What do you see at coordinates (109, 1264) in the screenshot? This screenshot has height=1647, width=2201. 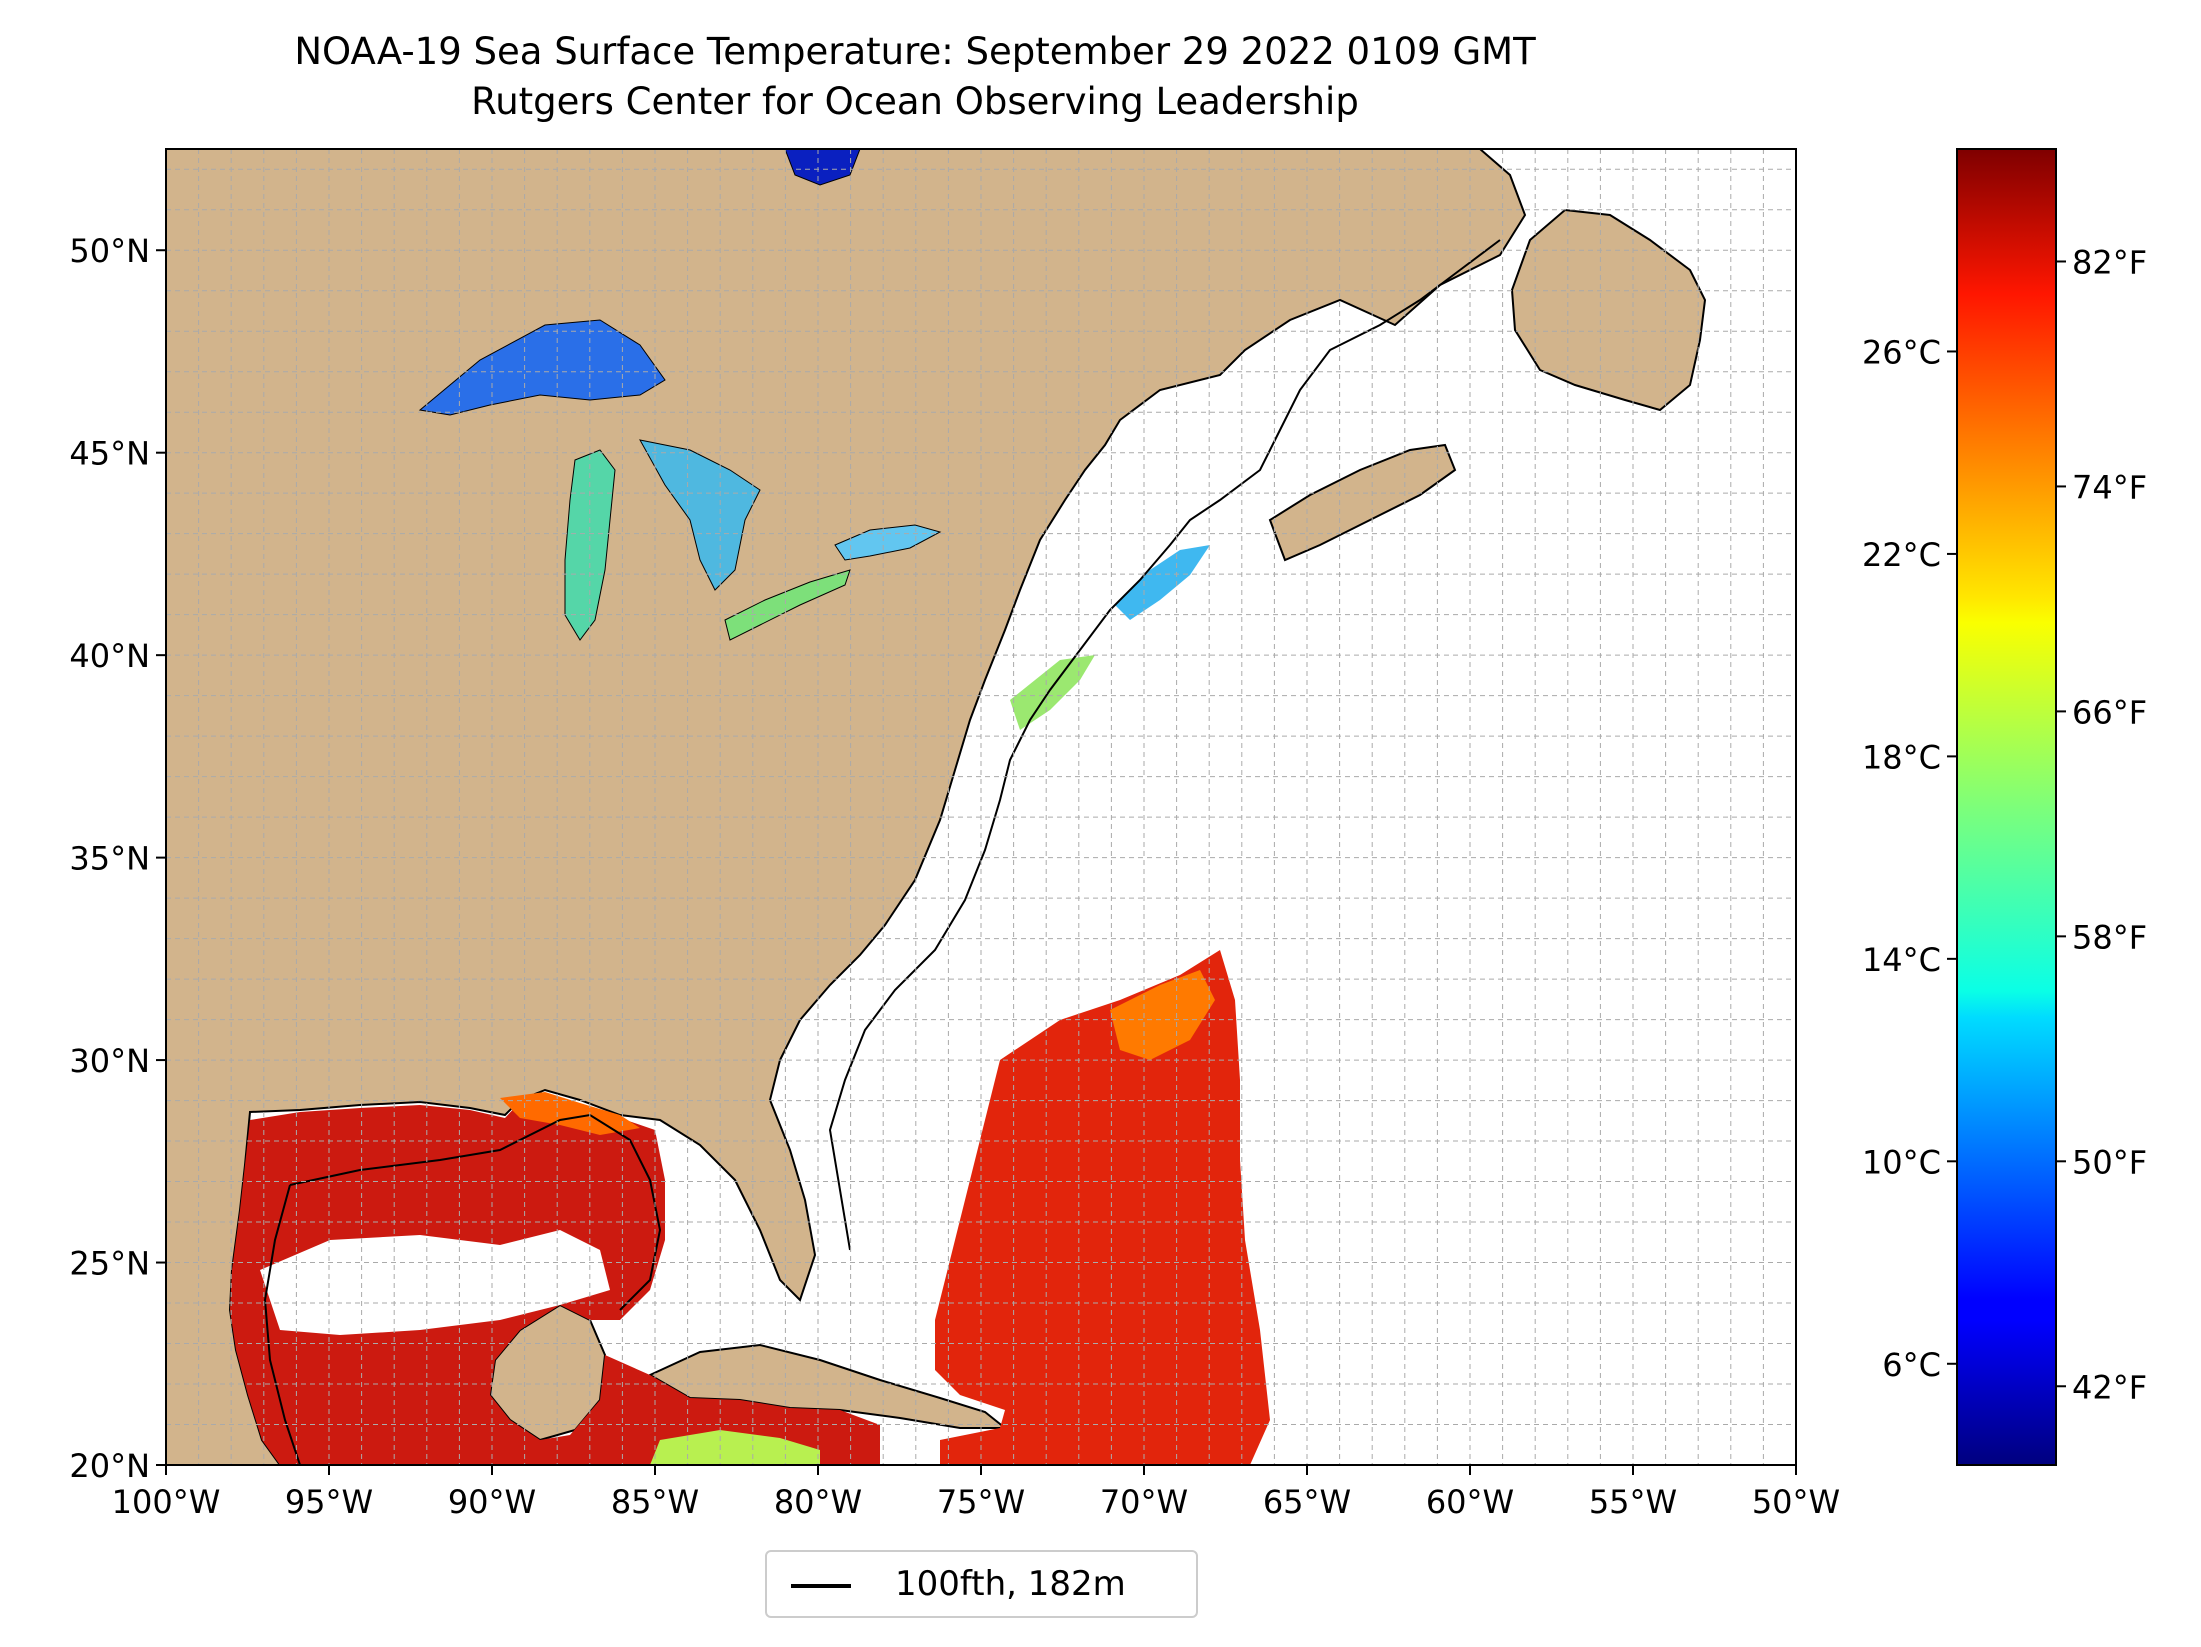 I see `lat-tick-label: 25°N` at bounding box center [109, 1264].